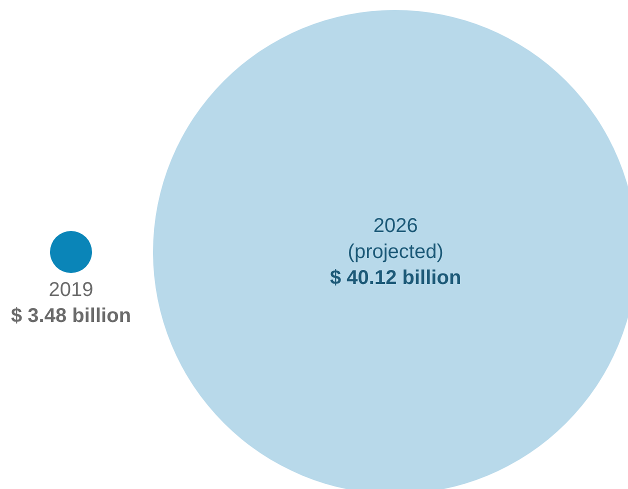 The width and height of the screenshot is (628, 489). Describe the element at coordinates (396, 278) in the screenshot. I see `data-label: $ 40.12 billion` at that location.